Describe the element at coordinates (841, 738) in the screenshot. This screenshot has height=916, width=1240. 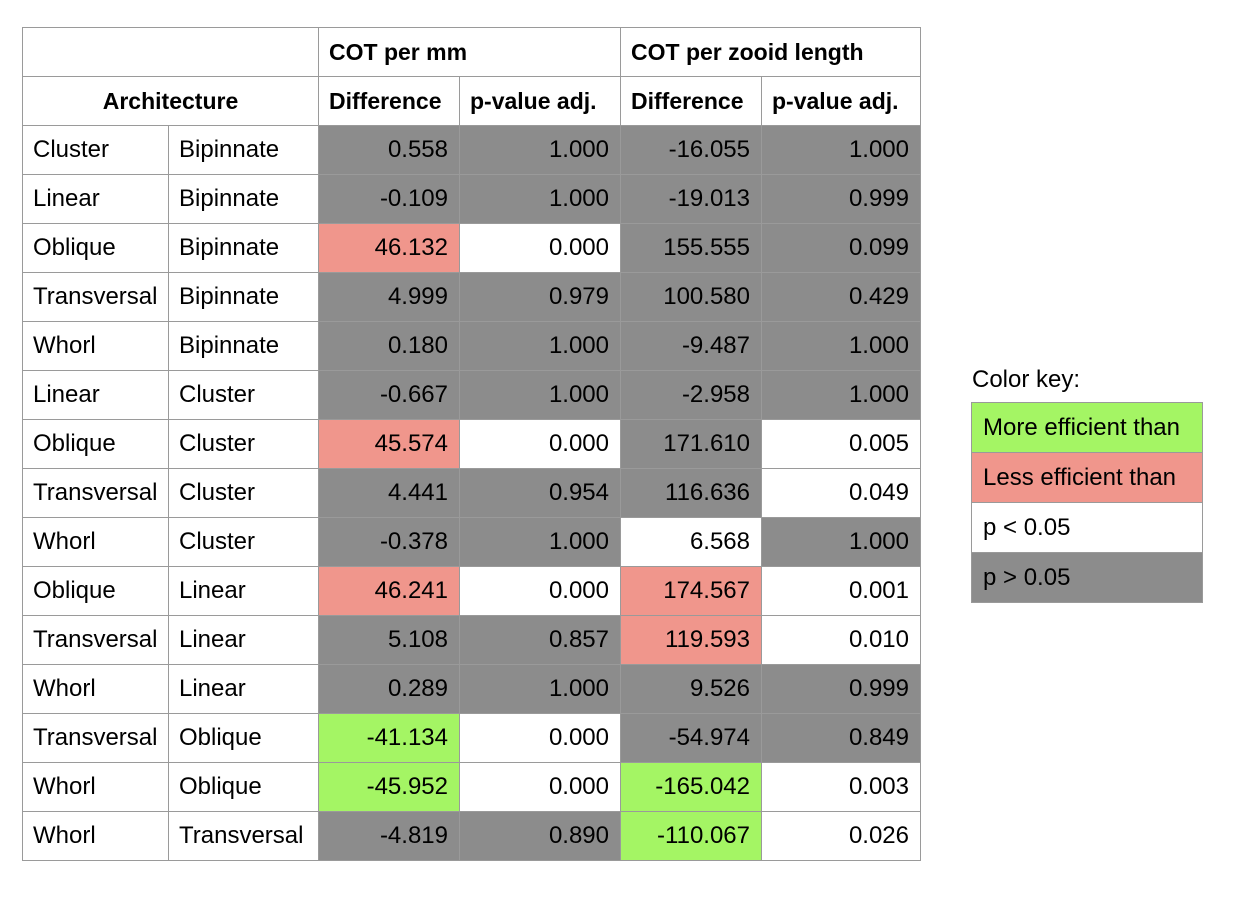
I see `pvalue-zooid-cell: 0.849` at that location.